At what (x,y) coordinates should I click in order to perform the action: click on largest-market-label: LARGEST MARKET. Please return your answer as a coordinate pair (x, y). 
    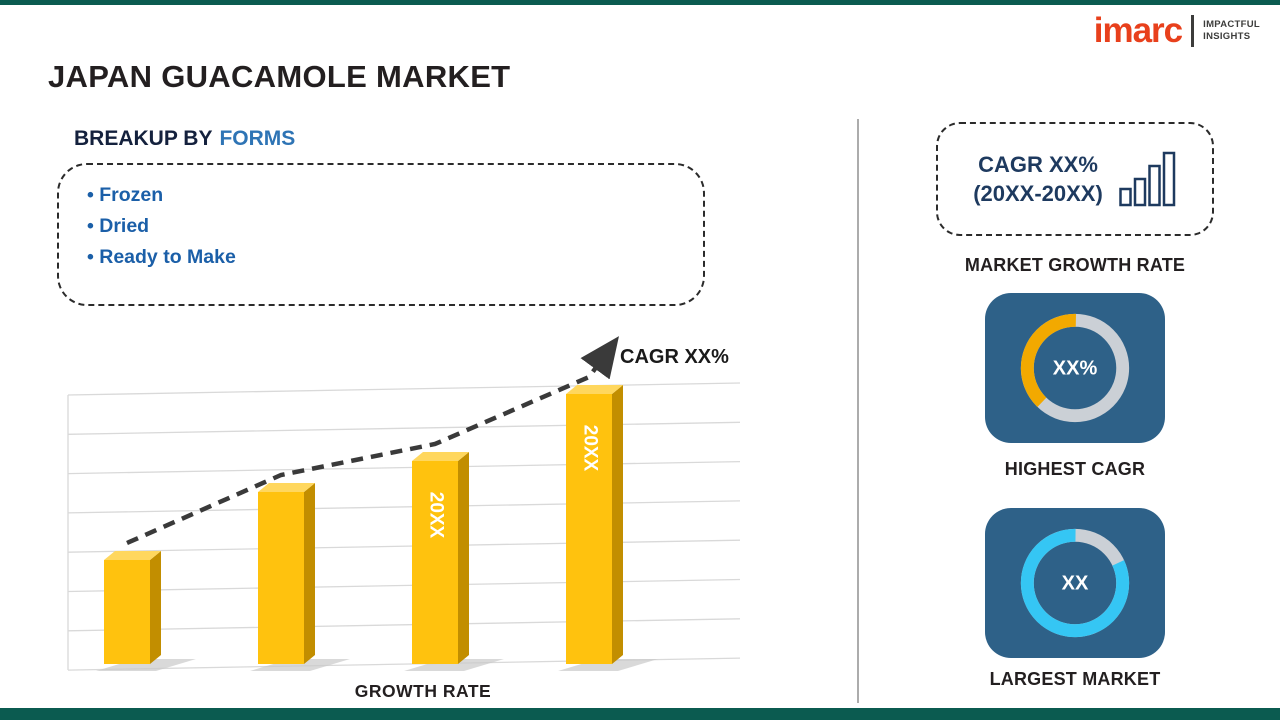
    Looking at the image, I should click on (1075, 679).